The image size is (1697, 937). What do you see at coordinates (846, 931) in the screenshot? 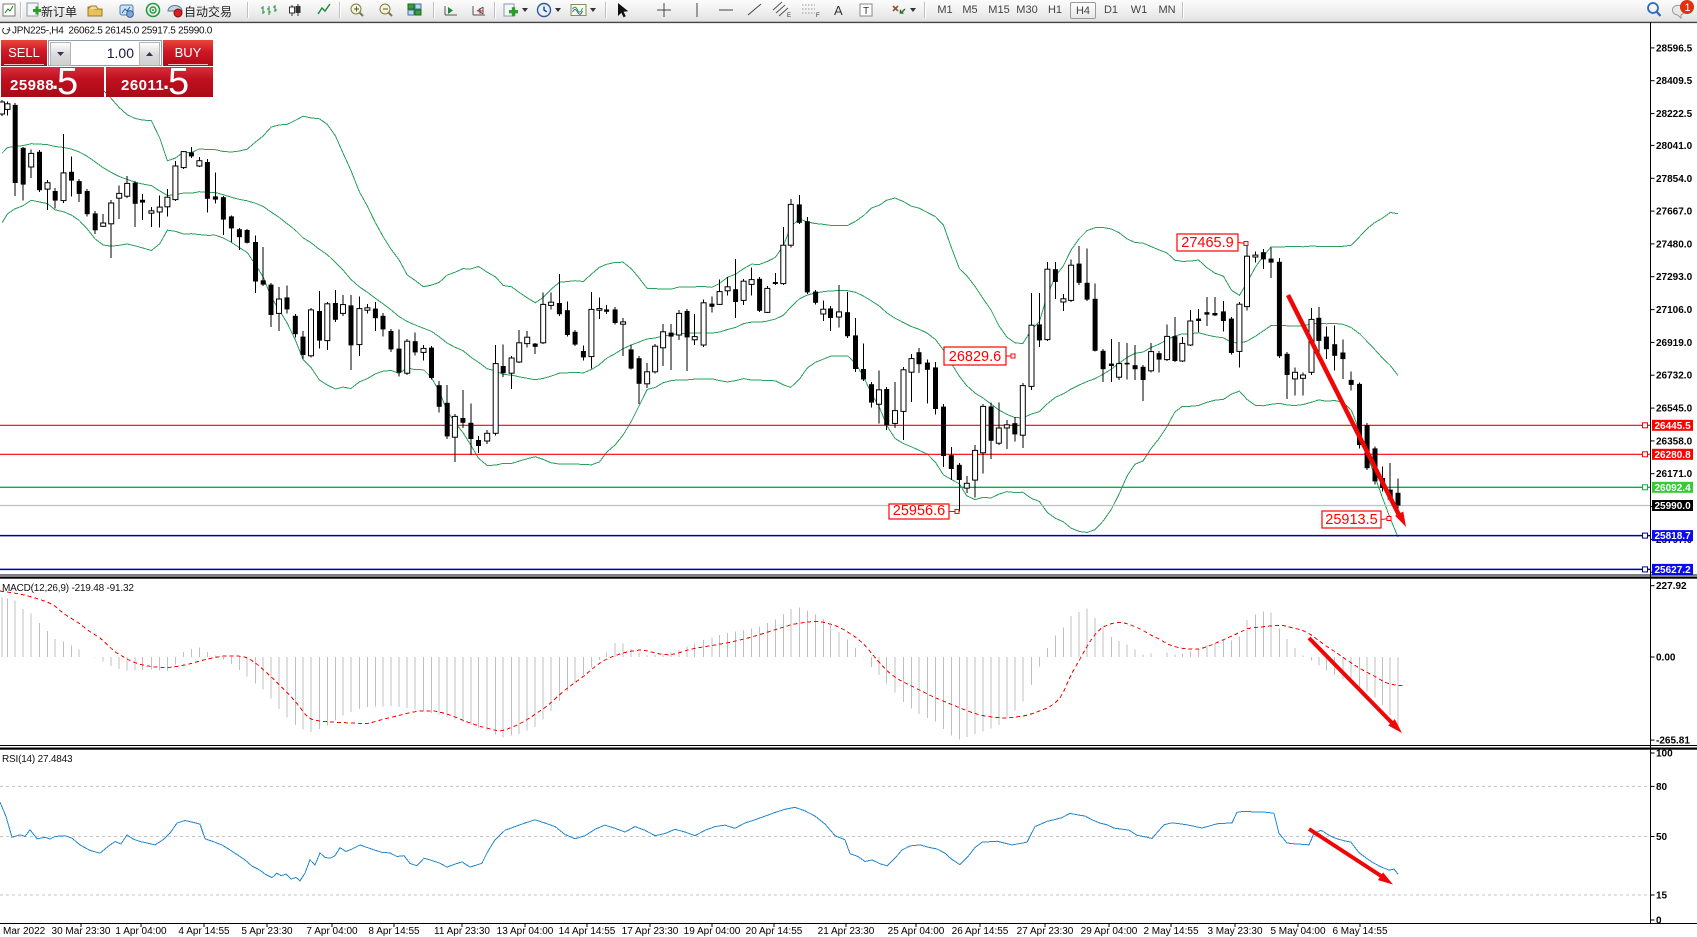
I see `svg-text: 21 Apr 23:30` at bounding box center [846, 931].